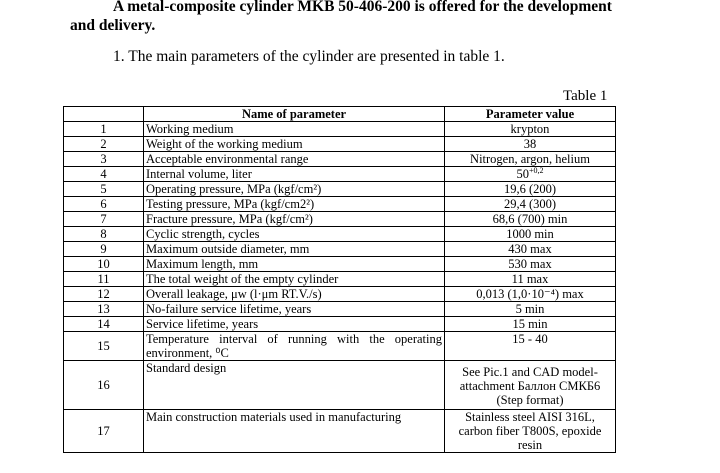  I want to click on parameter-value: 530 max, so click(530, 264).